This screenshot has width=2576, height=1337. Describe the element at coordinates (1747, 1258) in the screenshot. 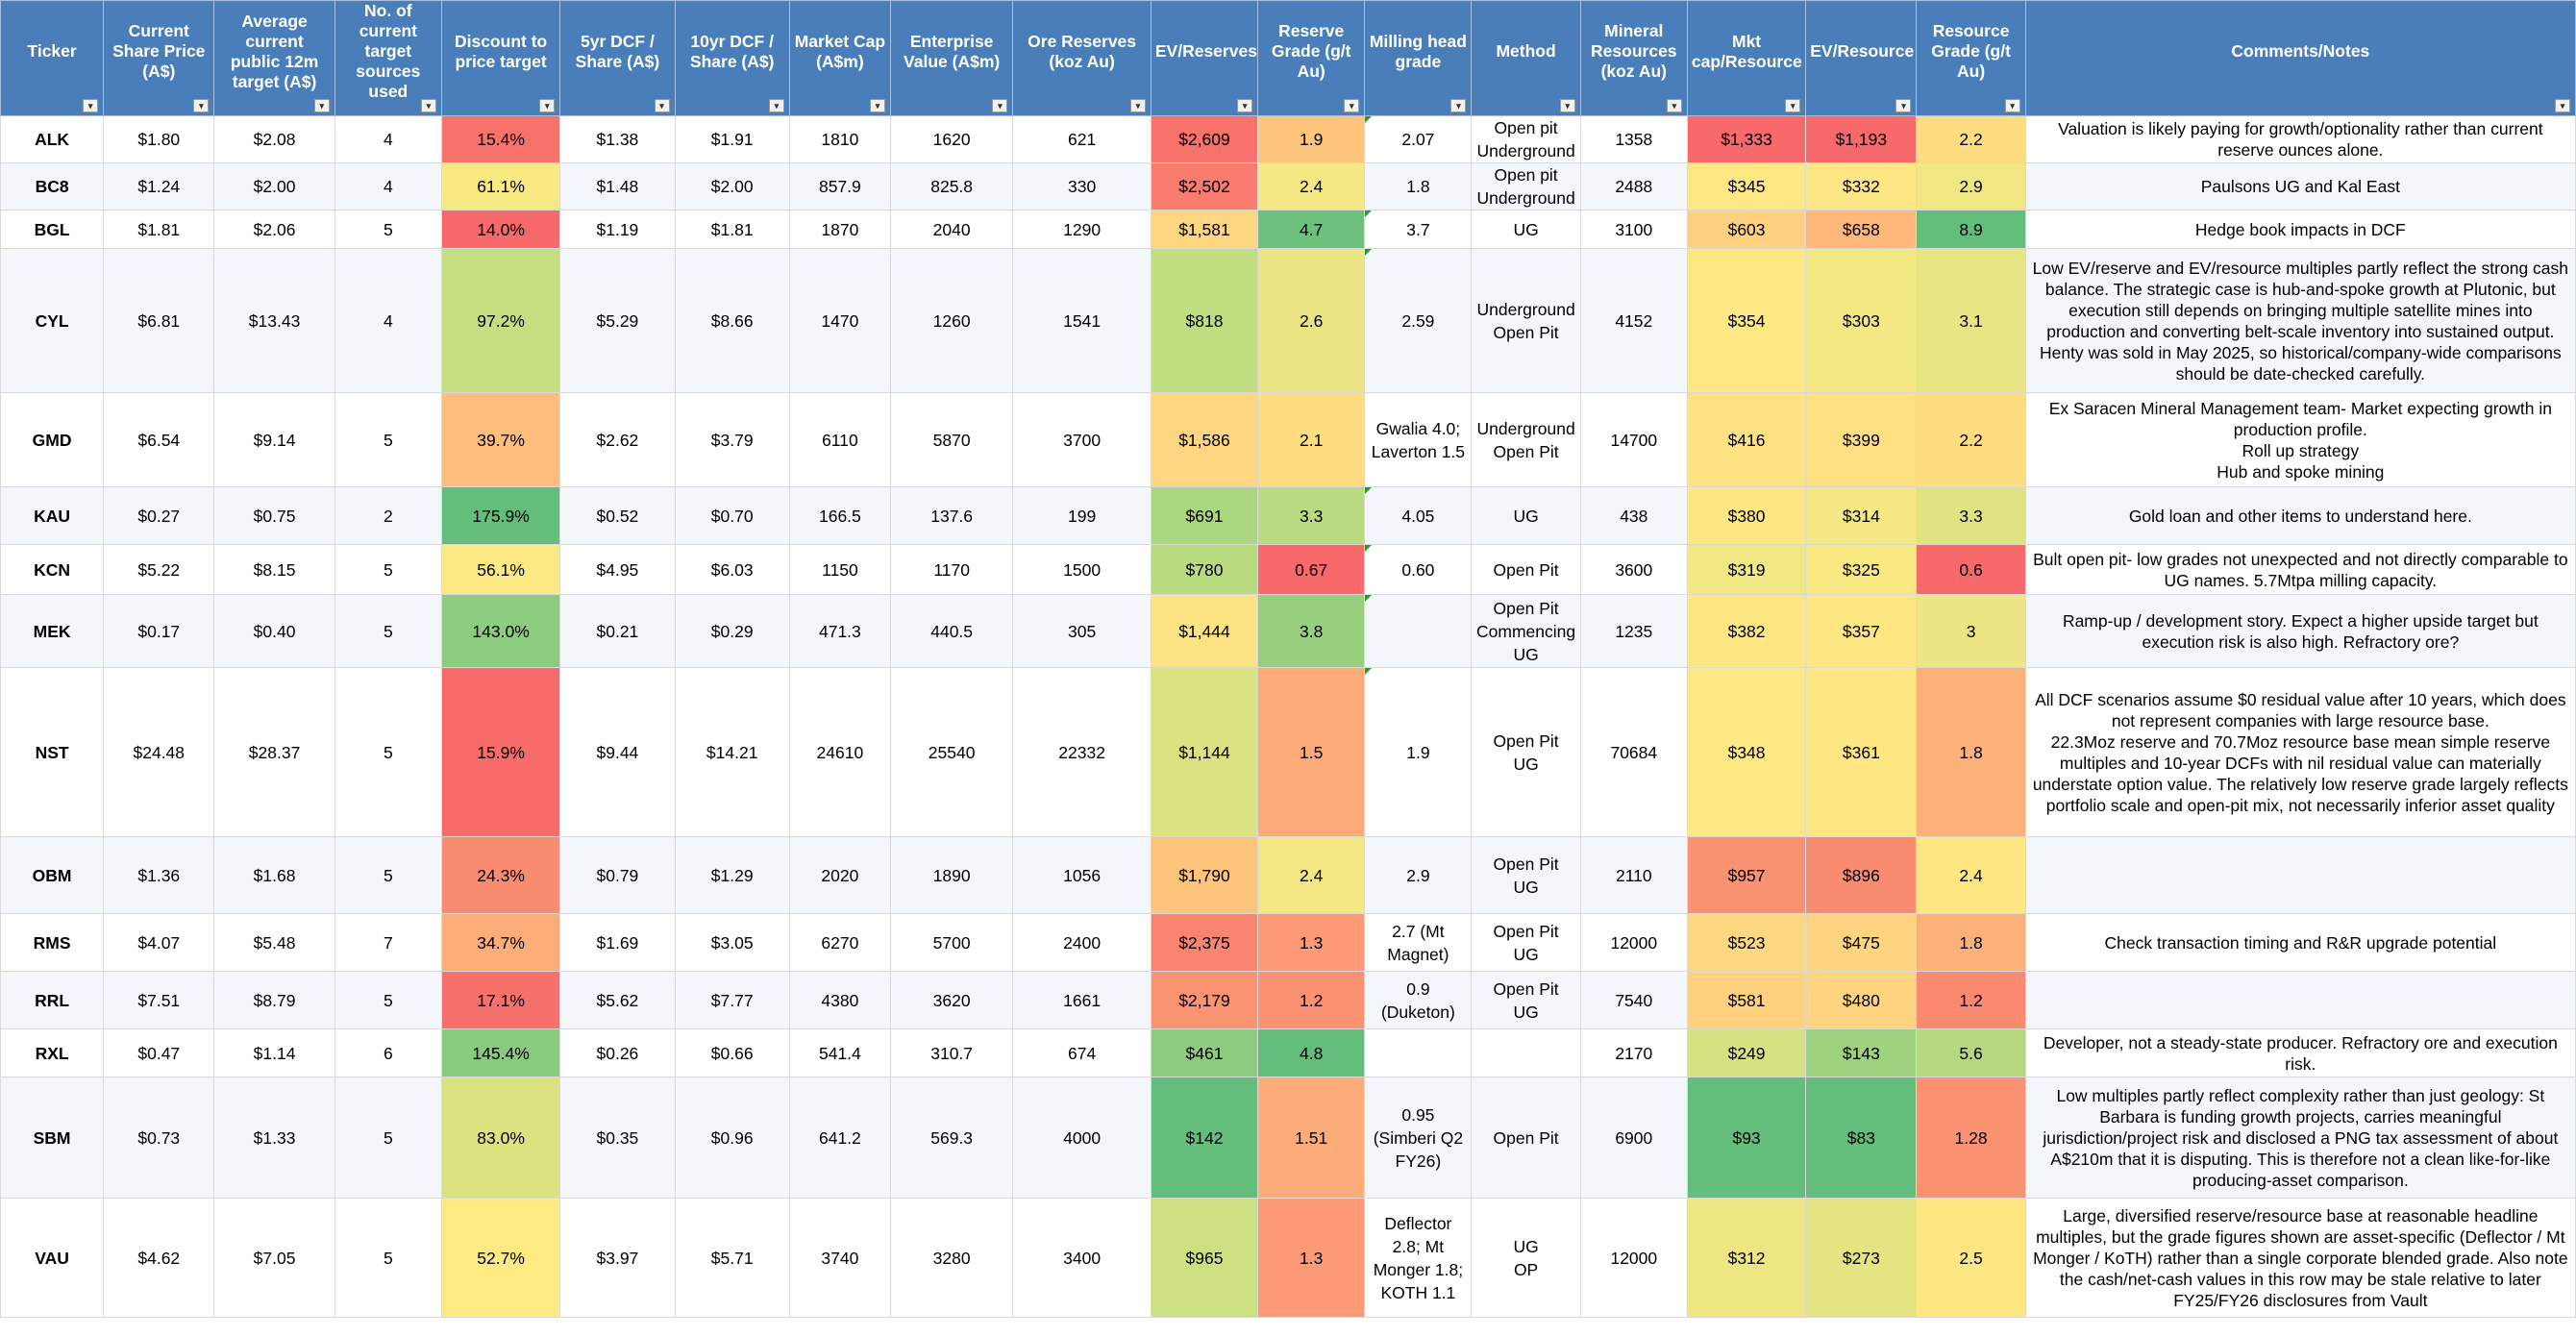

I see `cell-mcap-resource: $312` at that location.